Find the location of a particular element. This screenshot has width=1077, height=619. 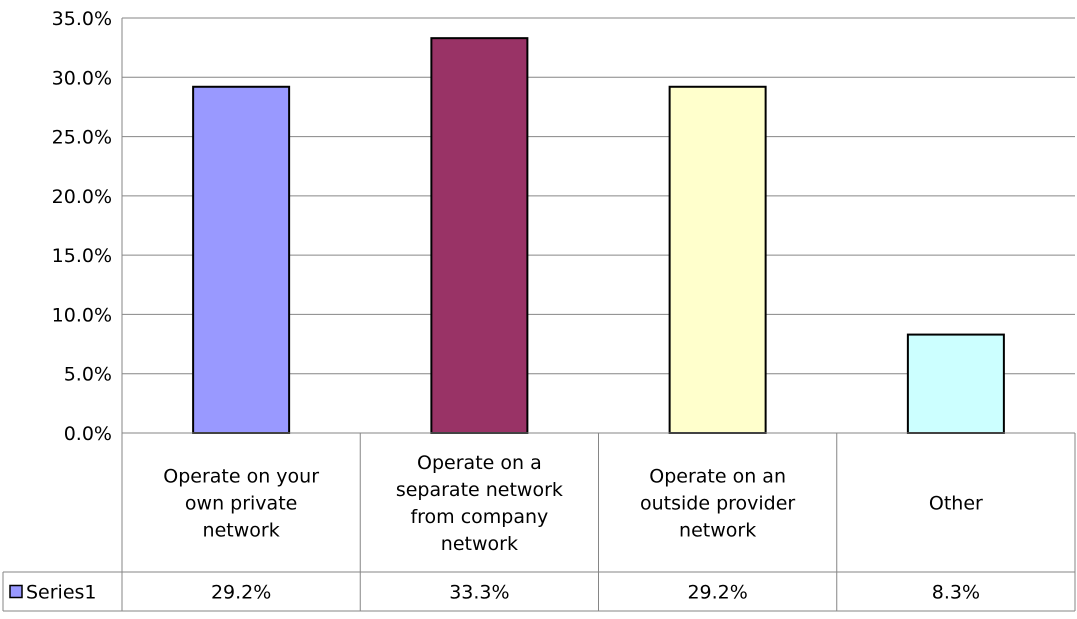

legend-key is located at coordinates (16, 591).